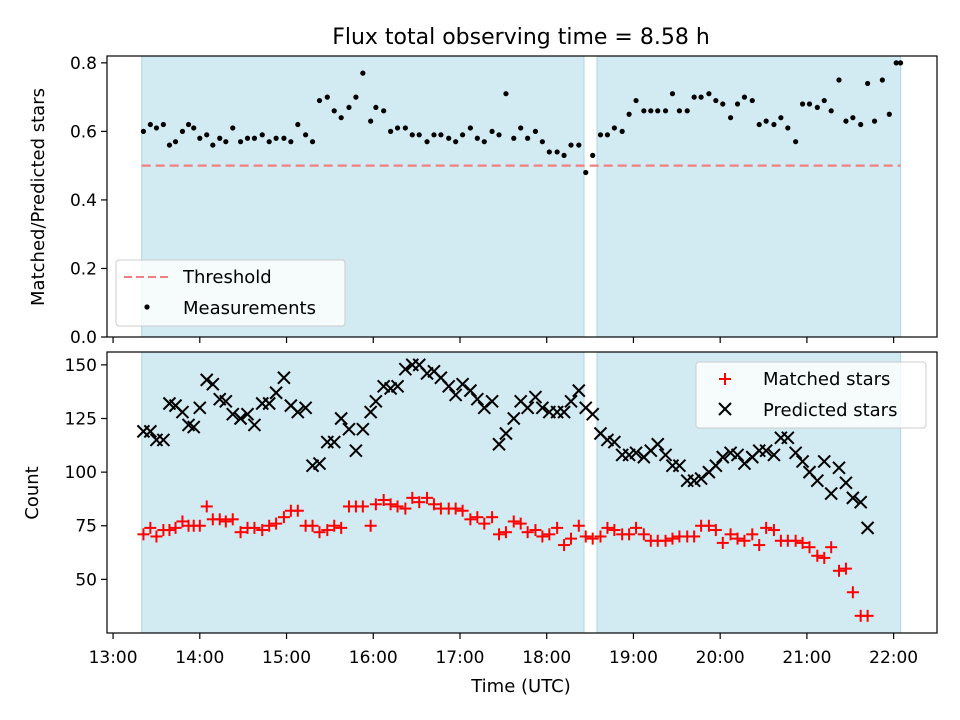 Image resolution: width=960 pixels, height=720 pixels. I want to click on x-tick-label: 20:00, so click(720, 658).